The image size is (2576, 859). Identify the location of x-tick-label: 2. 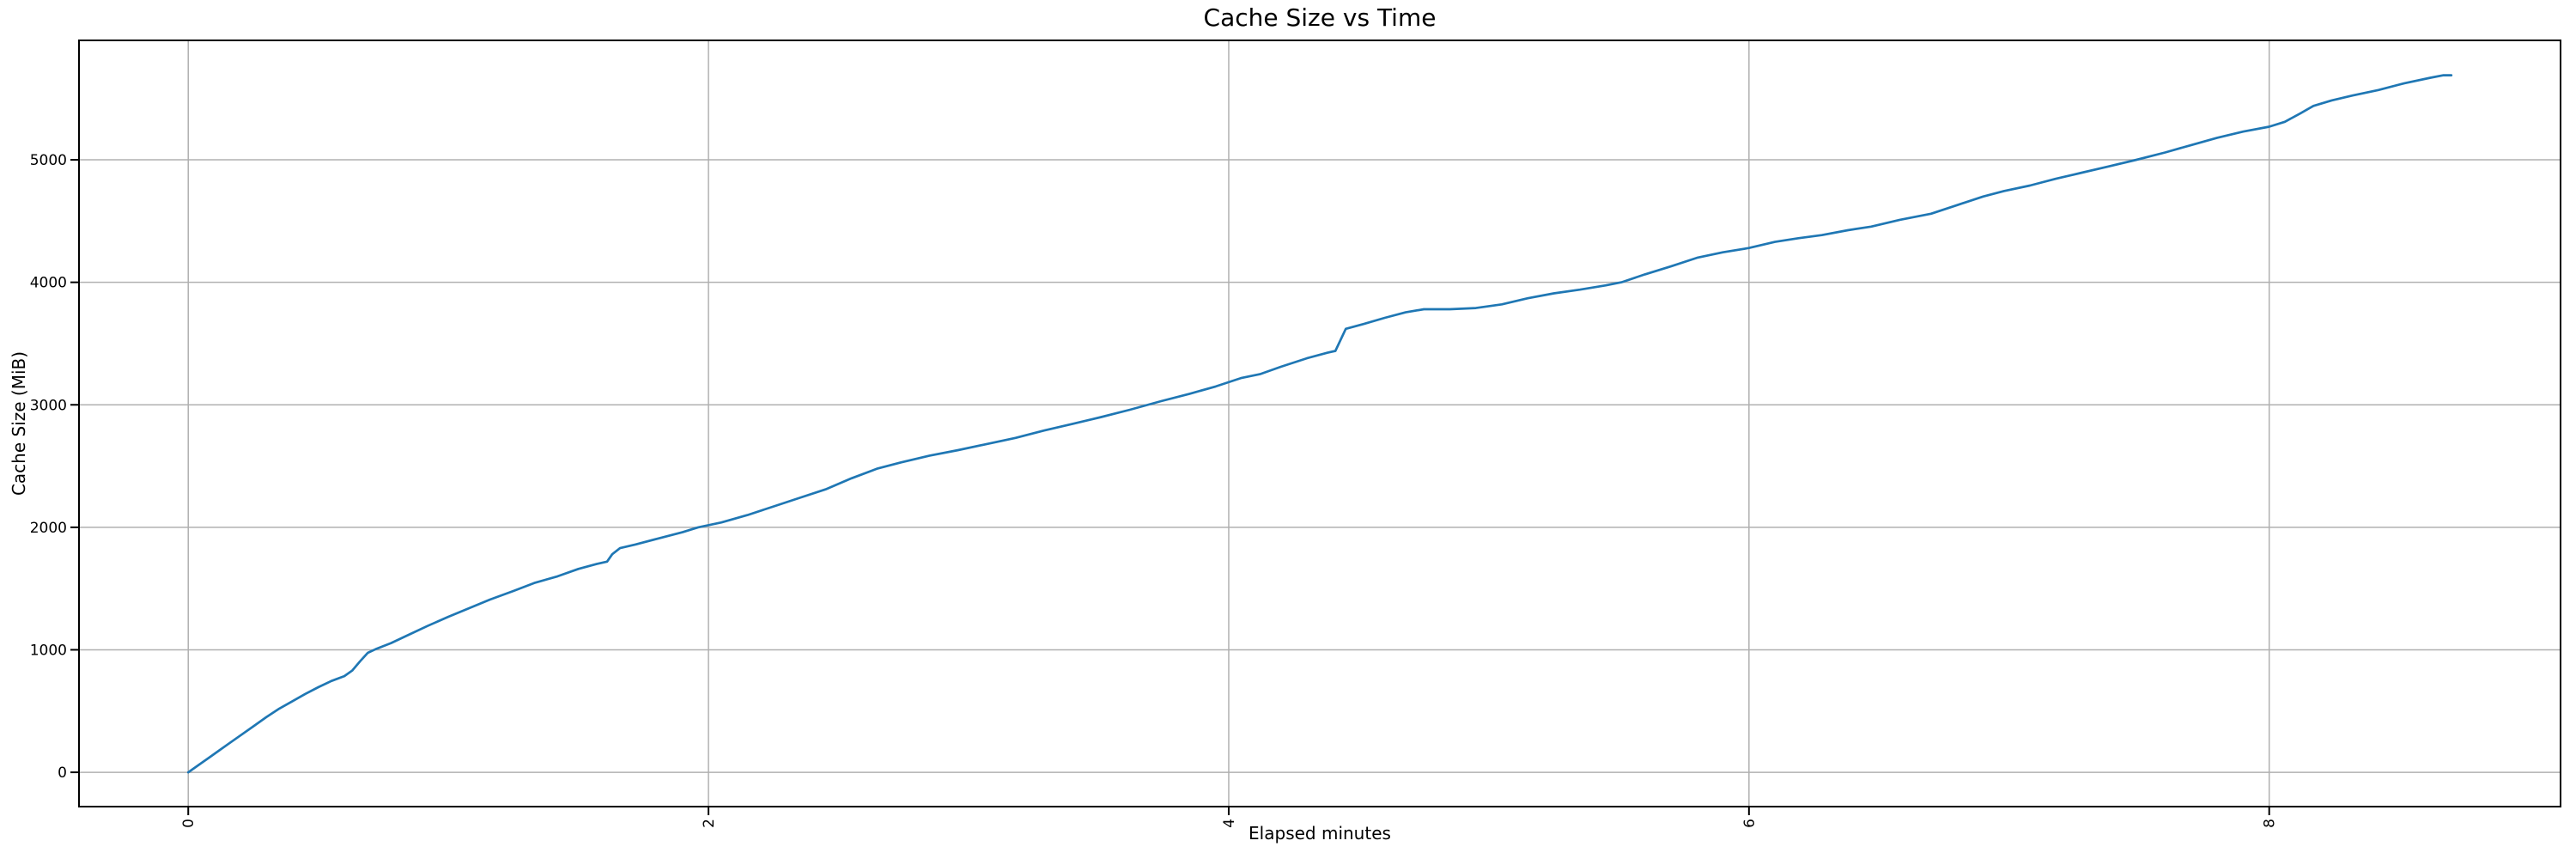
(709, 824).